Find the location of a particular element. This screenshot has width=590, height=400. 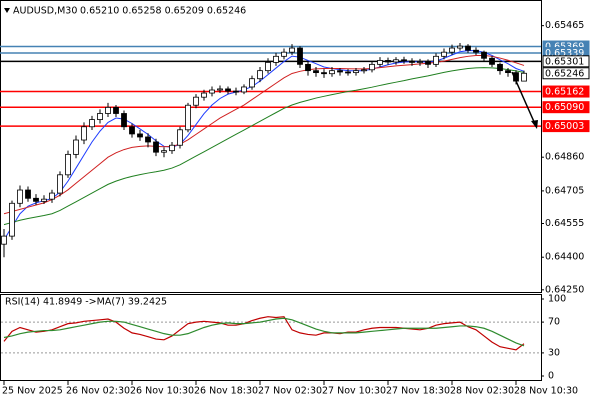

rsi-title: RSI(14) 41.8949 ->MA(7) 39.2425 is located at coordinates (86, 302).